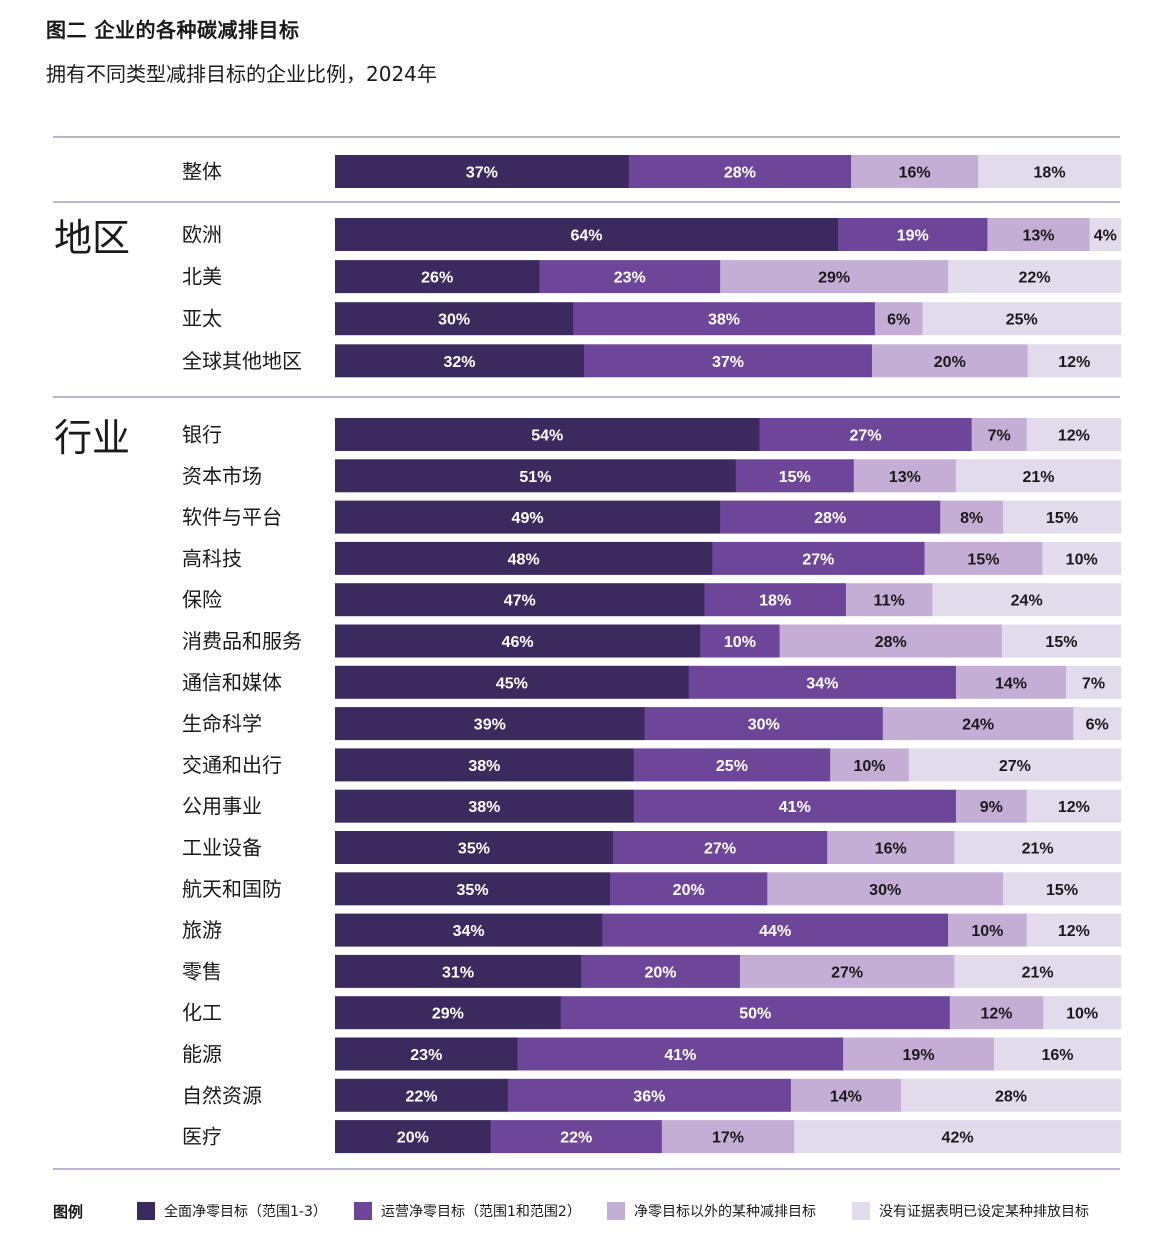 The height and width of the screenshot is (1245, 1161). I want to click on data-label: 41%, so click(680, 1055).